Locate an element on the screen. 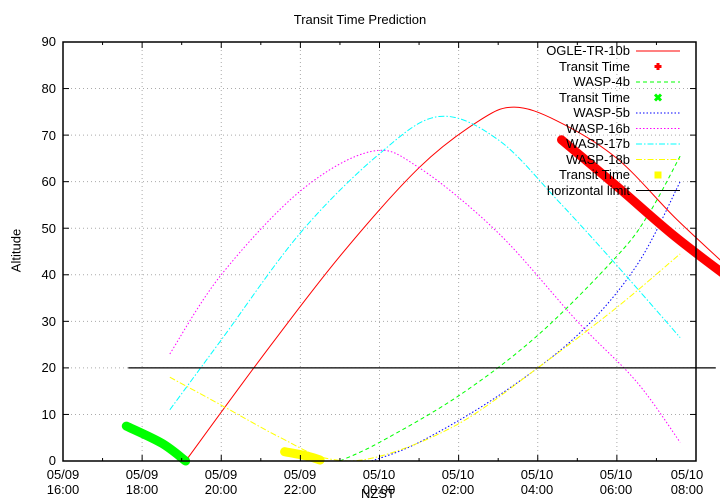  y-tick: 80 is located at coordinates (48, 88).